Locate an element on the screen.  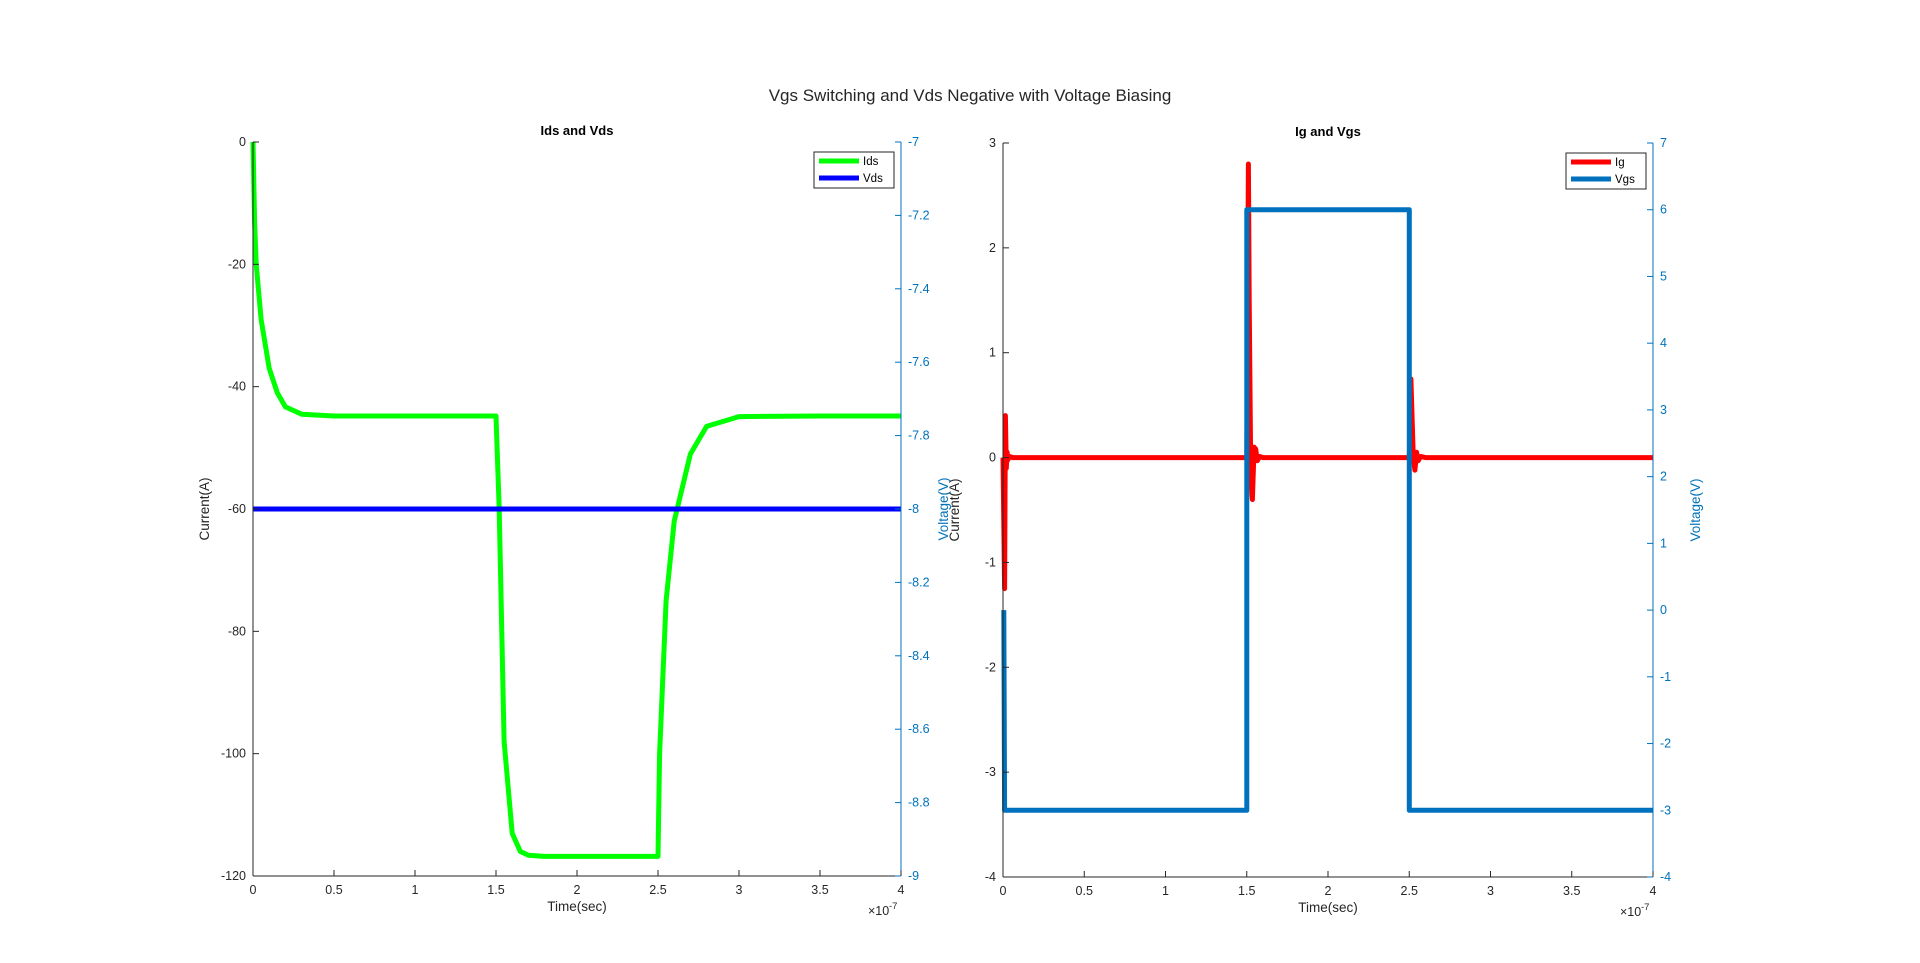
y-tick-label-right: -7.8 is located at coordinates (919, 436).